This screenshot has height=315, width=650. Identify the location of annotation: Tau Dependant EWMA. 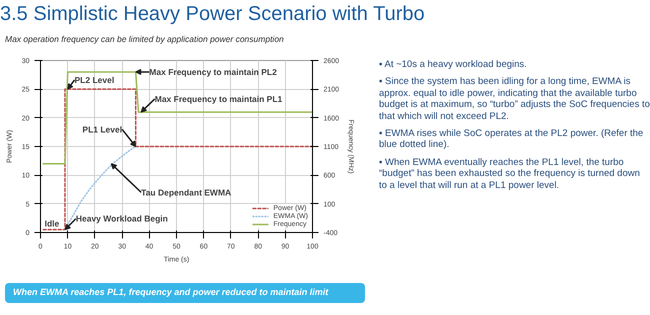
(186, 192).